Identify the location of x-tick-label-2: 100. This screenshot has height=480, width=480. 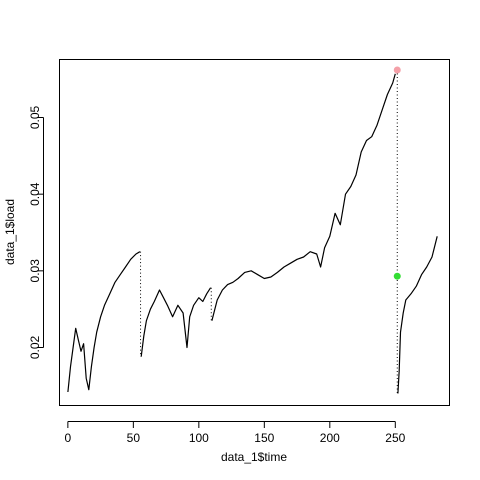
(199, 438).